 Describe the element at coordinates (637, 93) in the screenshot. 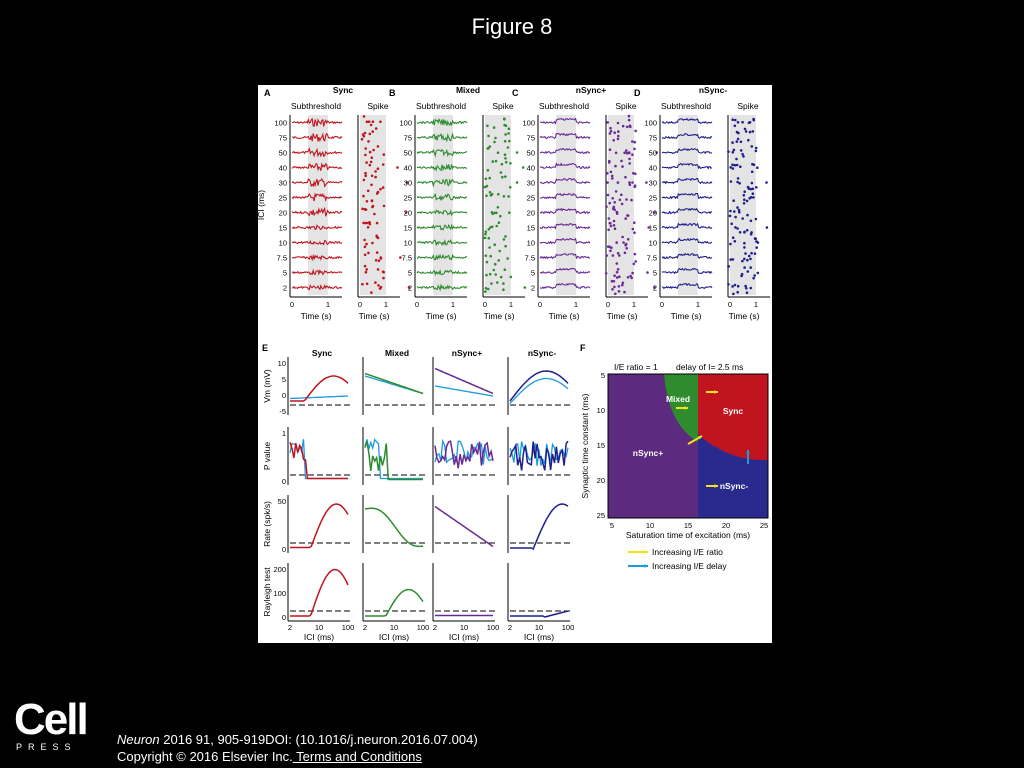

I see `panel-letter: D` at that location.